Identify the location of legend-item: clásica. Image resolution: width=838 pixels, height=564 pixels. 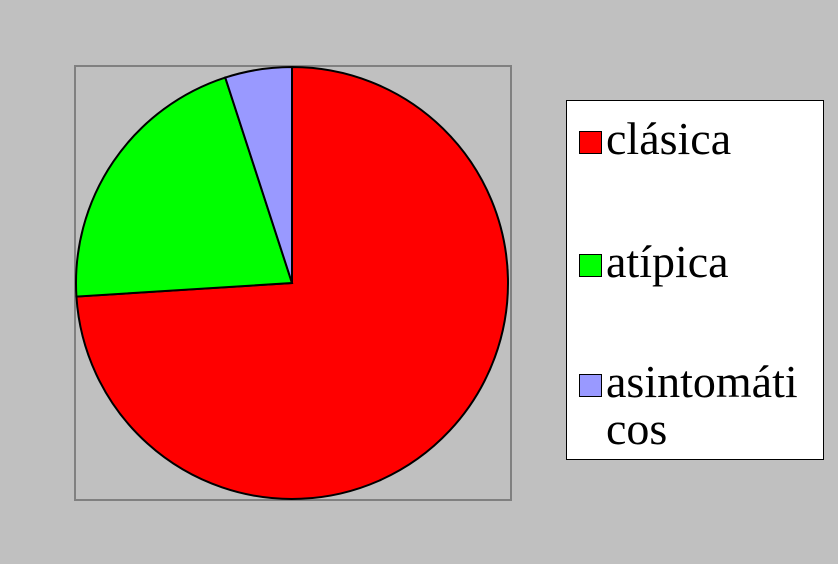
(697, 138).